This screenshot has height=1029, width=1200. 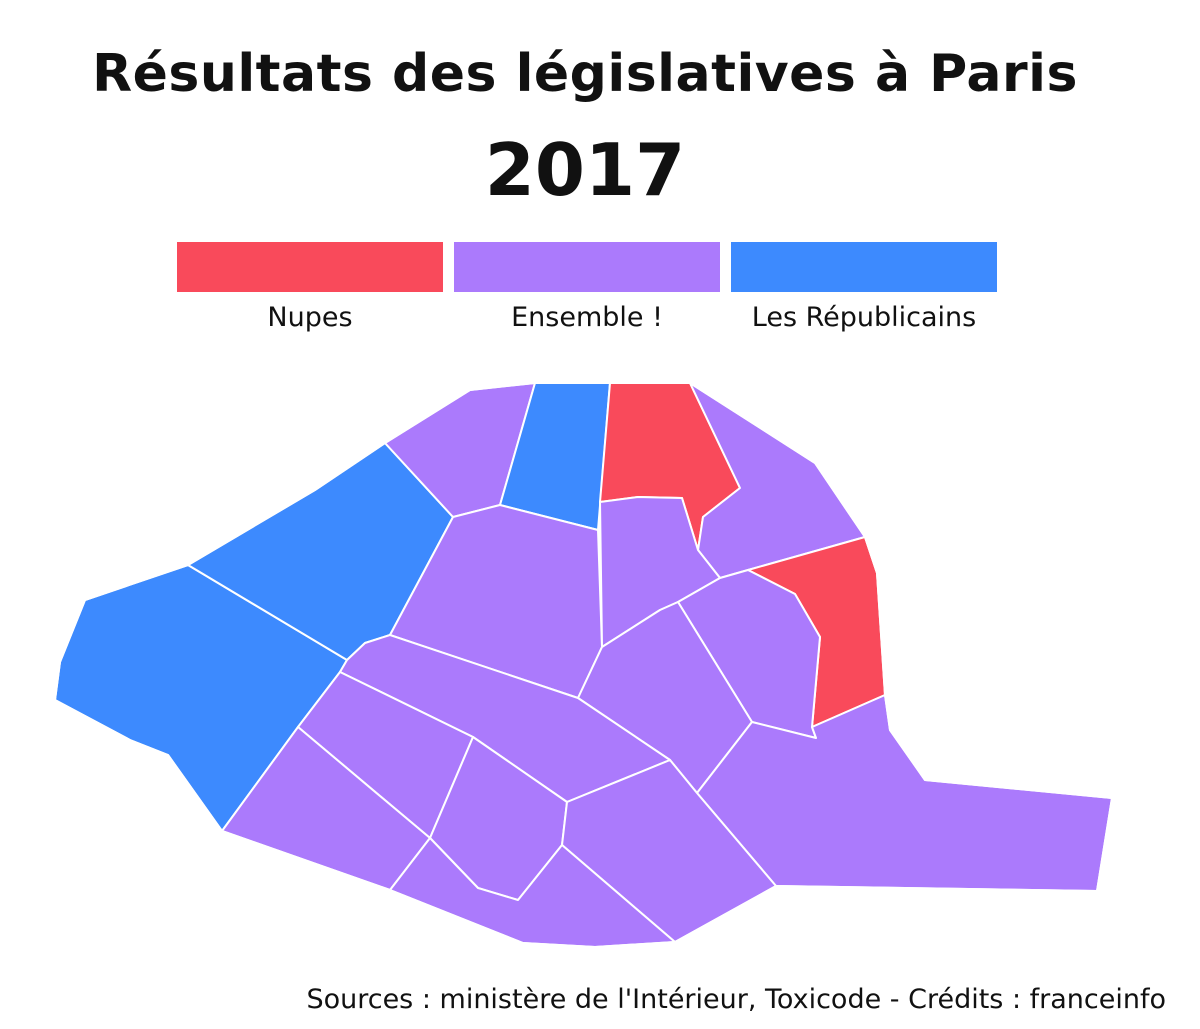 What do you see at coordinates (587, 317) in the screenshot?
I see `legend-label-ensemble: Ensemble !` at bounding box center [587, 317].